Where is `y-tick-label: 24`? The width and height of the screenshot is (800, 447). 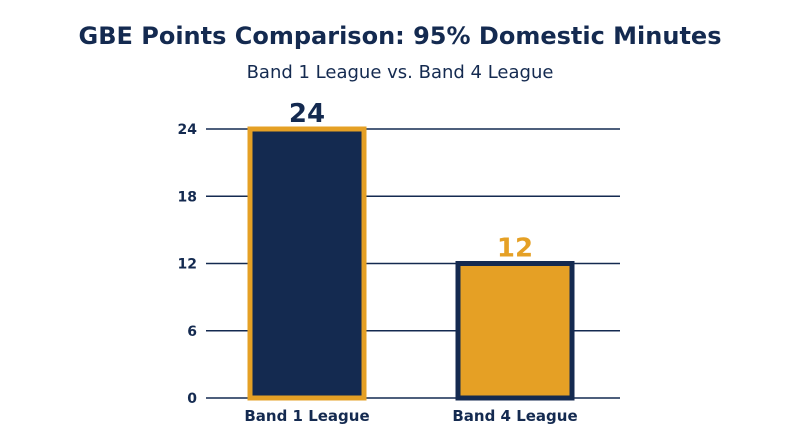 y-tick-label: 24 is located at coordinates (188, 130).